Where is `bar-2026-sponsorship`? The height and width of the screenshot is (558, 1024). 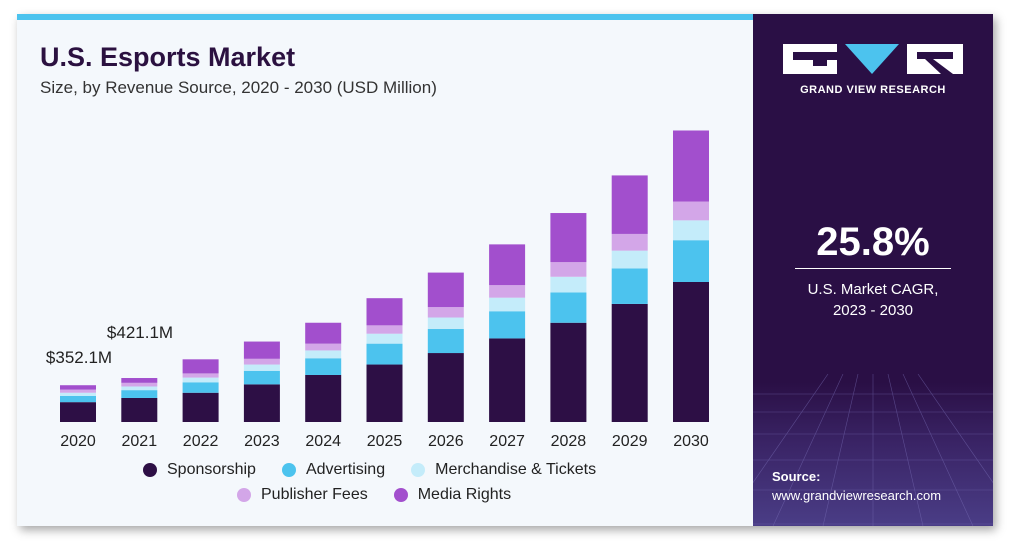
bar-2026-sponsorship is located at coordinates (445, 387).